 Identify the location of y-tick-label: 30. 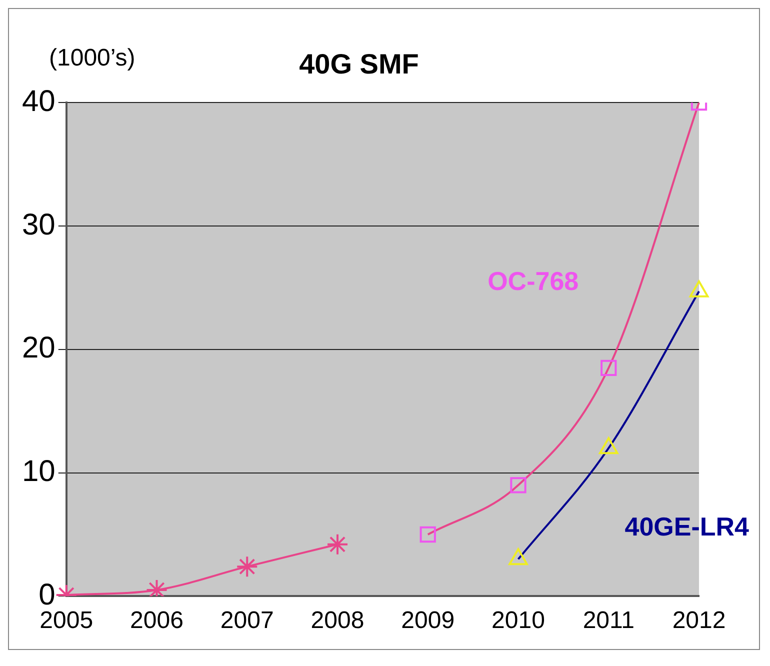
(39, 225).